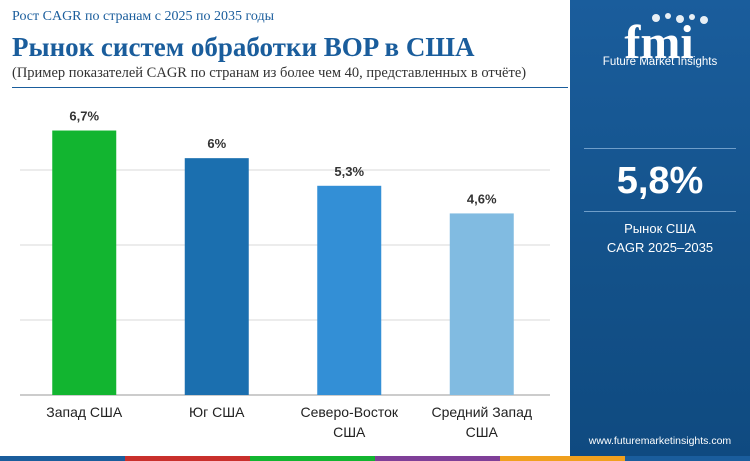  Describe the element at coordinates (349, 171) in the screenshot. I see `bar-value-label: 5,3%` at that location.